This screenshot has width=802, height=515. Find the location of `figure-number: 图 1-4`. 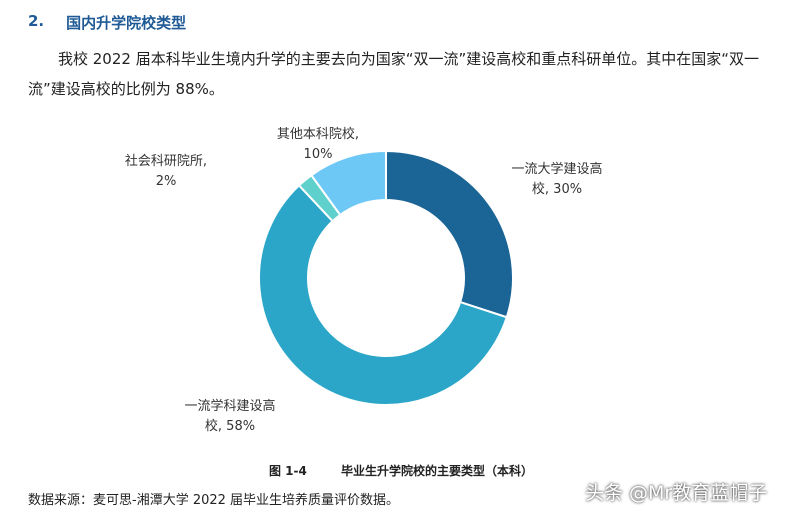

figure-number: 图 1-4 is located at coordinates (287, 471).